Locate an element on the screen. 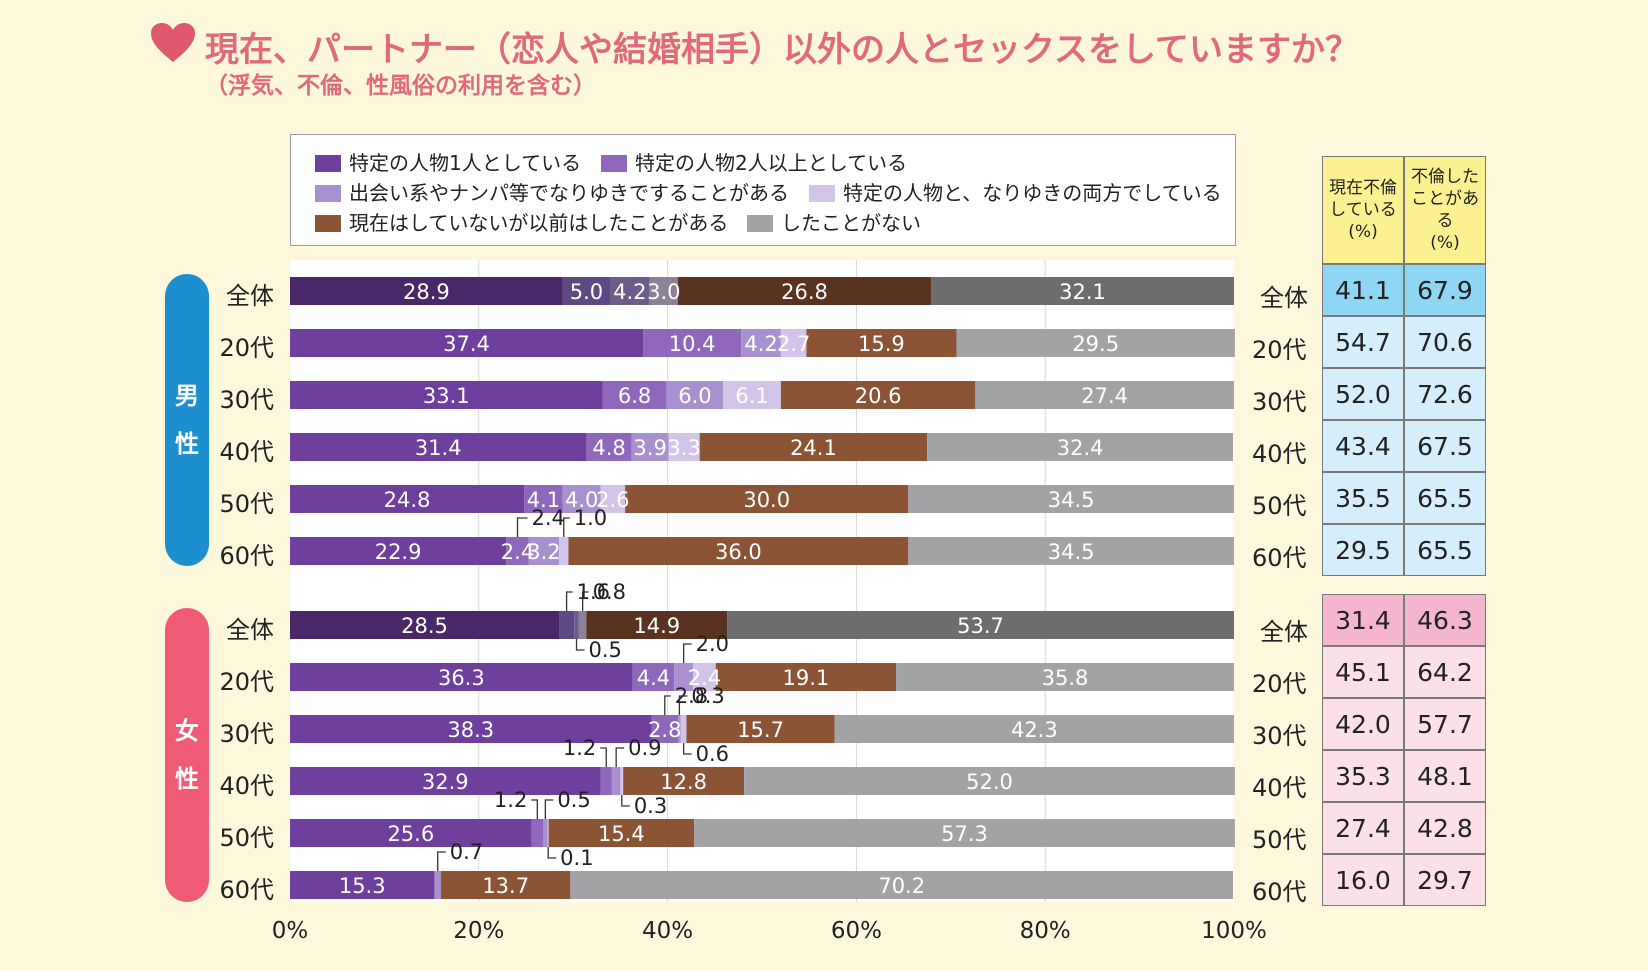  callout-label: 0.8 is located at coordinates (609, 592).